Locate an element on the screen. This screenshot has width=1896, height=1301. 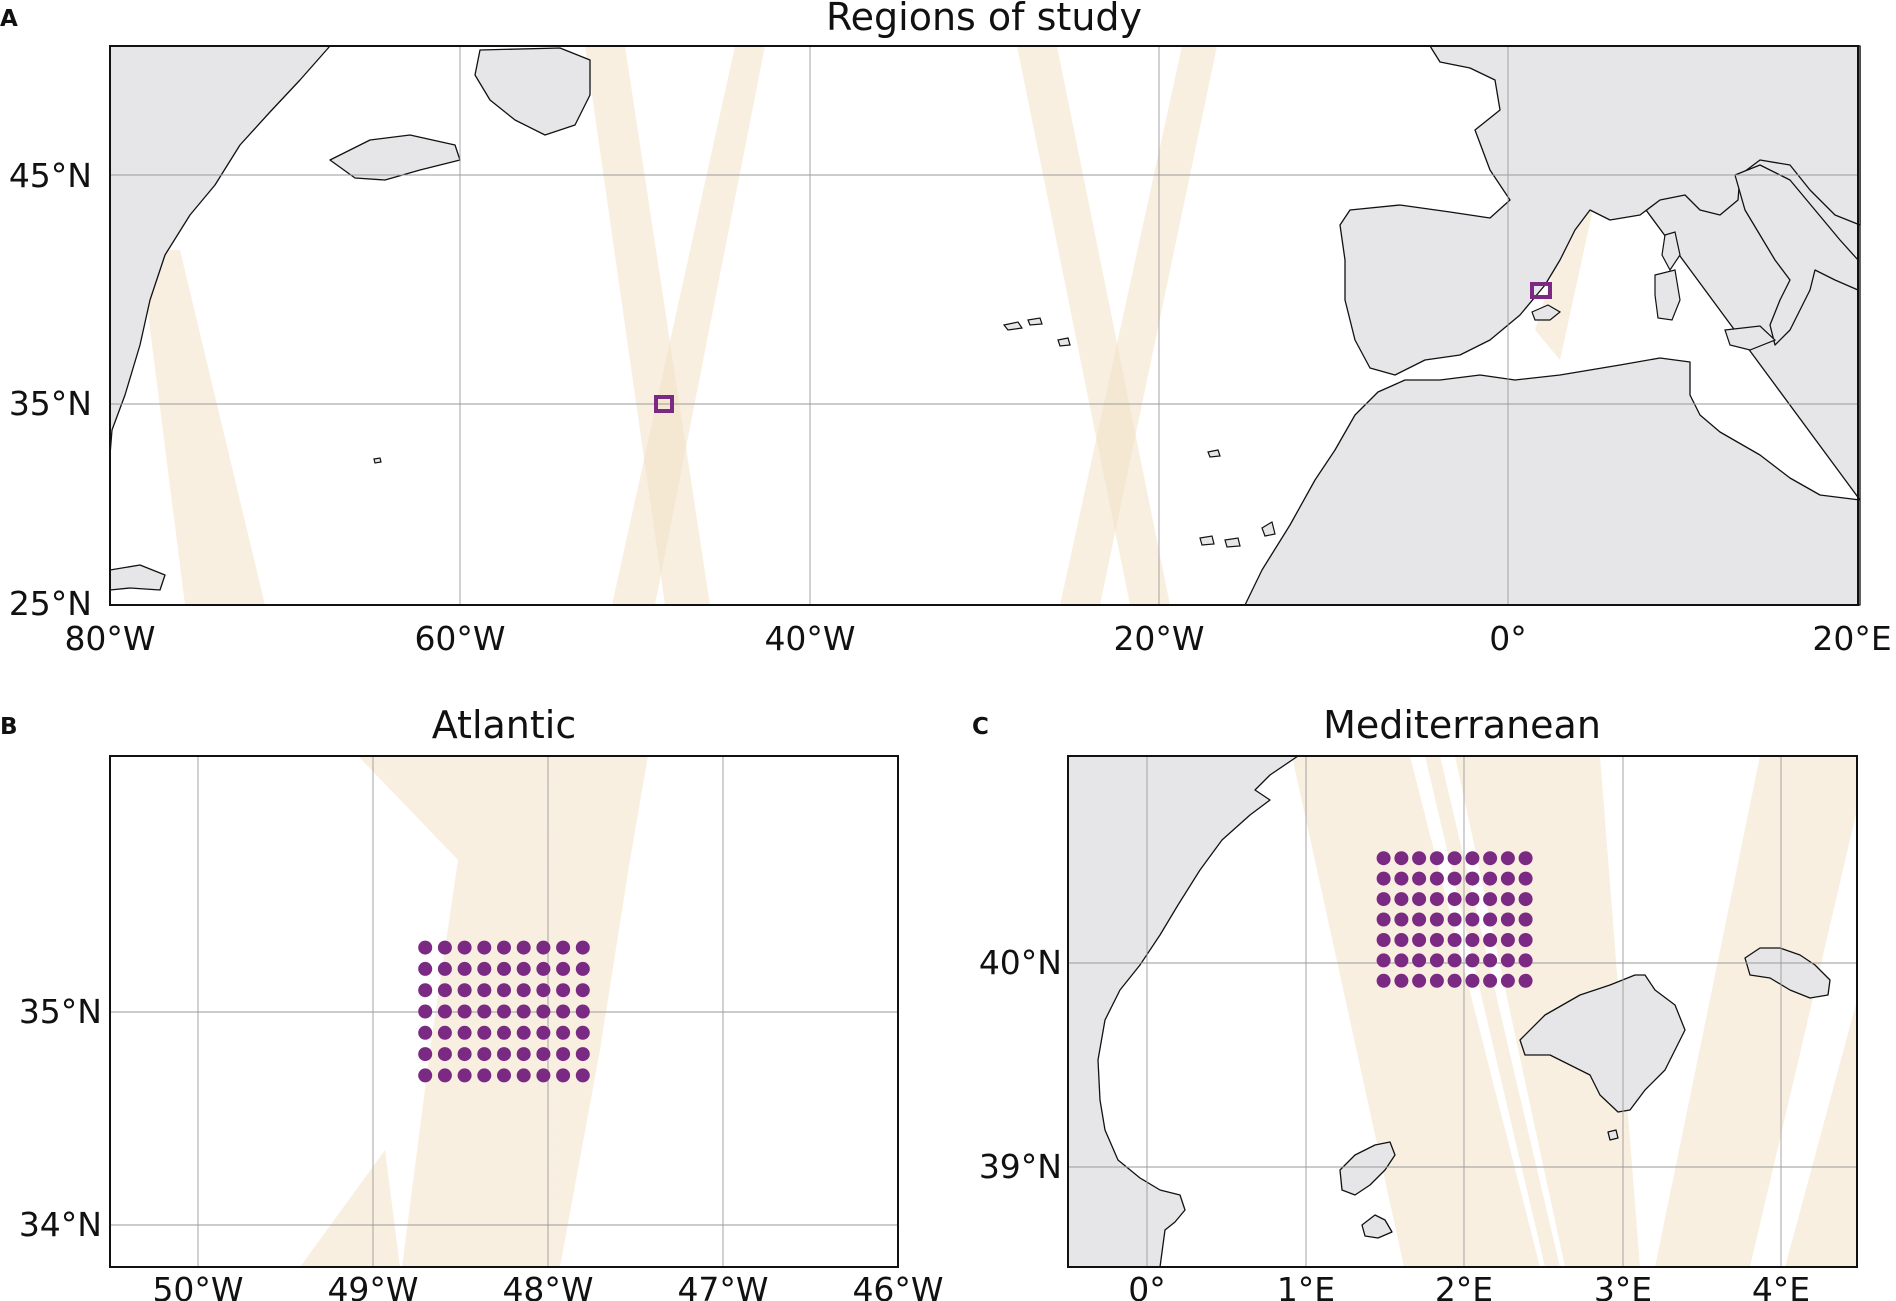
atlantic-study-region-box is located at coordinates (664, 404).